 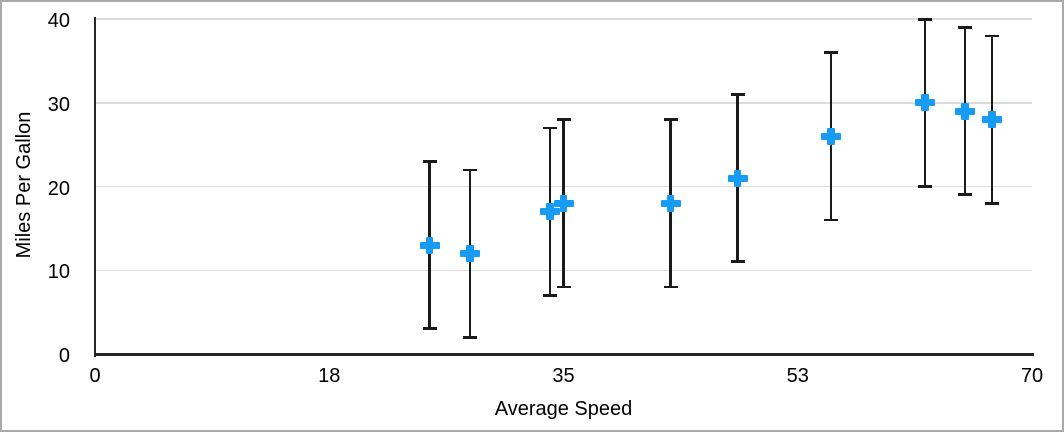 I want to click on y-tick-label: 30, so click(x=58, y=104).